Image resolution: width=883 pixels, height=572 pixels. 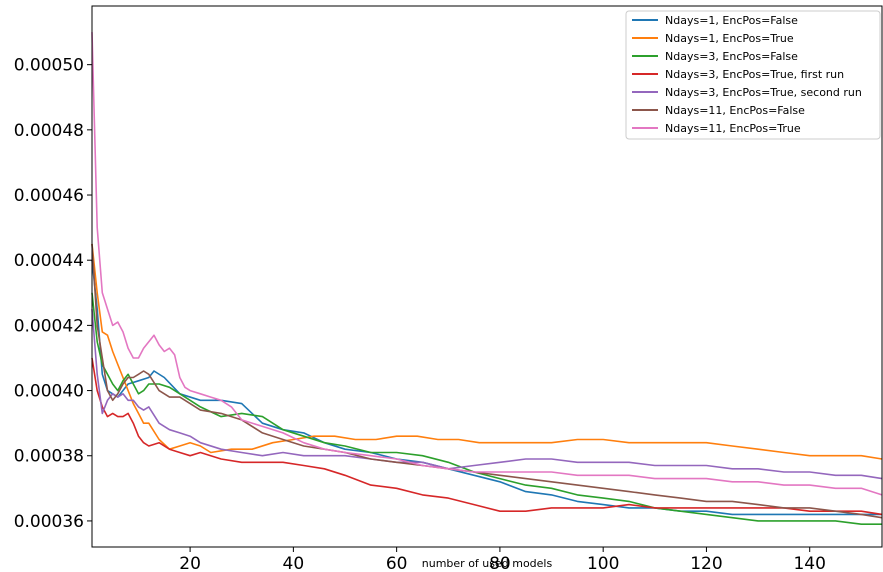 What do you see at coordinates (706, 563) in the screenshot?
I see `x-tick-label: 120` at bounding box center [706, 563].